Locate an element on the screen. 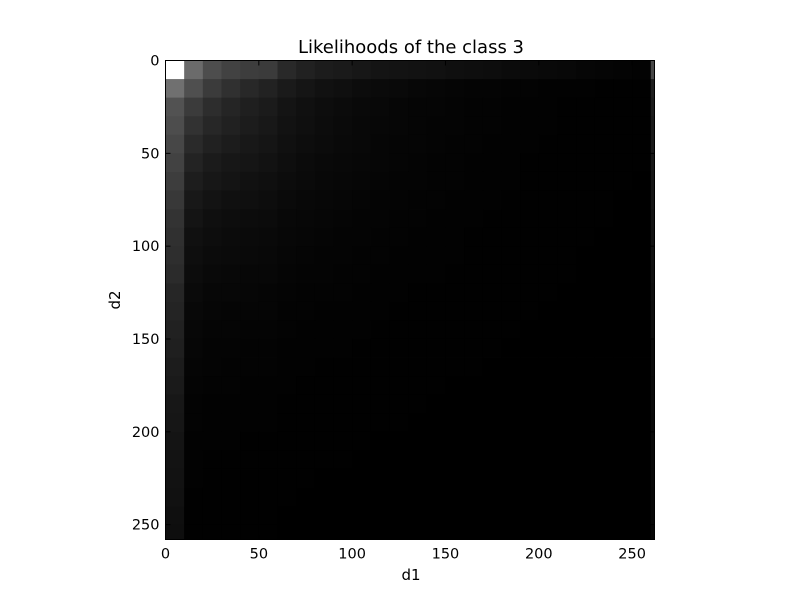 The width and height of the screenshot is (800, 600). y-axis-label: d2 is located at coordinates (115, 299).